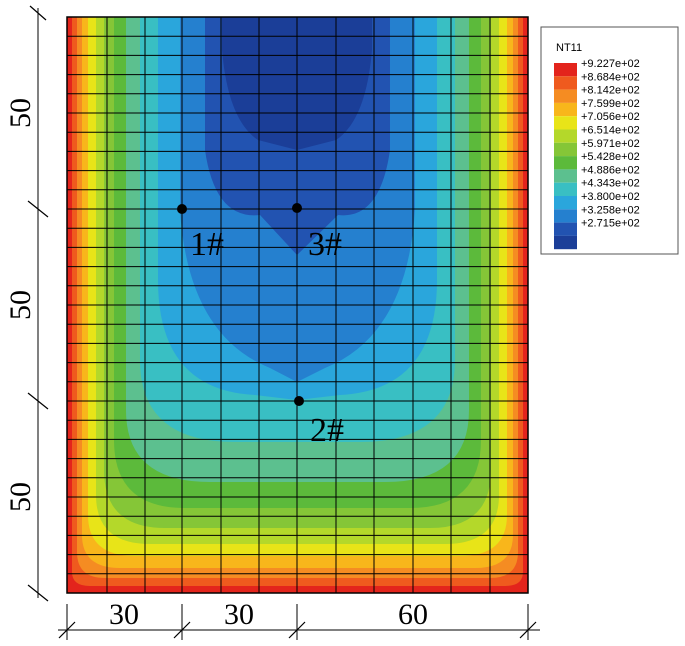 The width and height of the screenshot is (685, 646). Describe the element at coordinates (569, 48) in the screenshot. I see `legend-title: NT11` at that location.